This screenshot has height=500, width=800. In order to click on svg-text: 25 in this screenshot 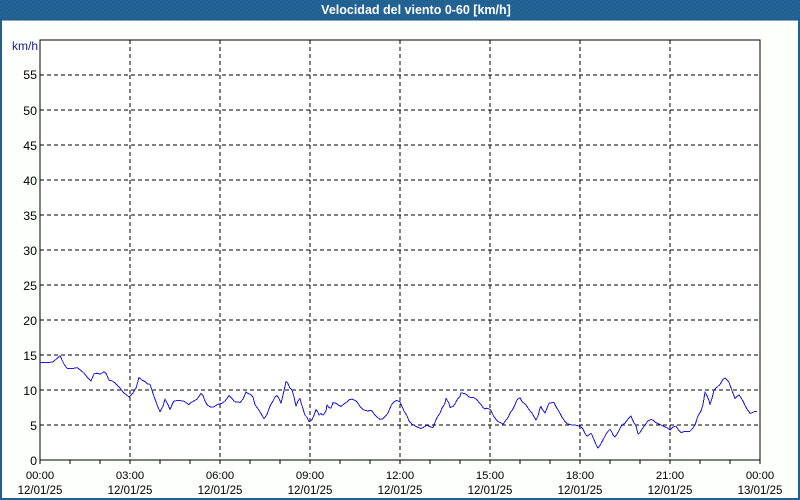, I will do `click(30, 286)`.